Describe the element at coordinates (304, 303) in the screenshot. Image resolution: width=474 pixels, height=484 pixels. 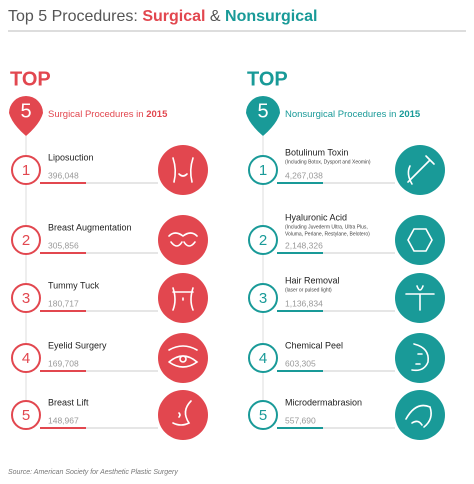
I see `procedure-value: 1,136,834` at that location.